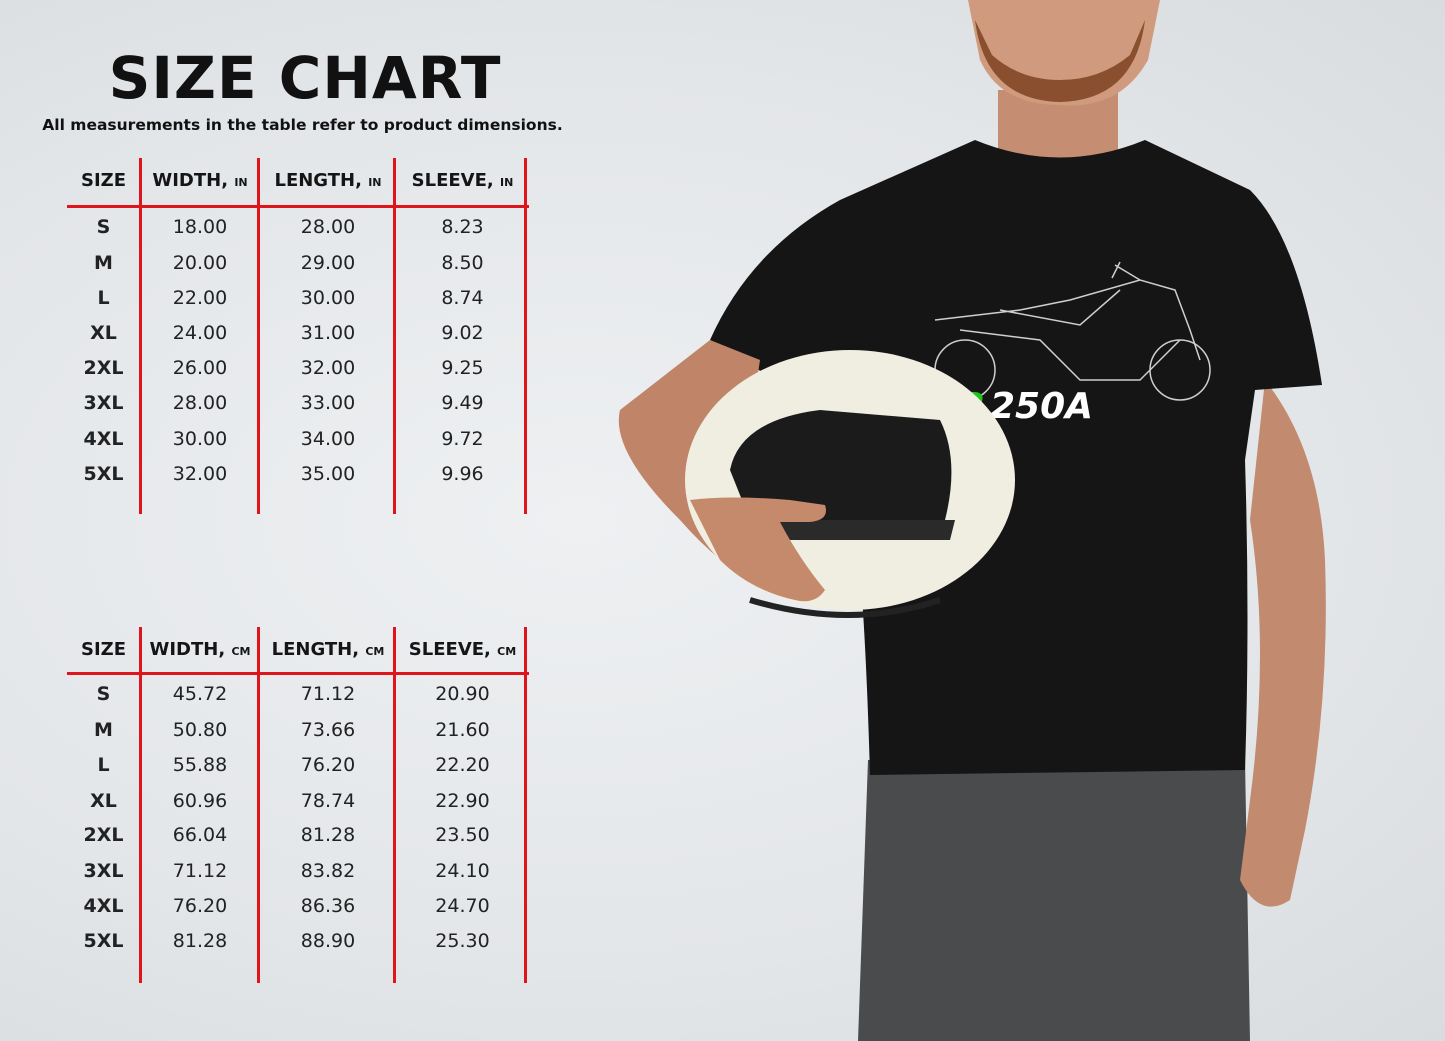  I want to click on shirt-print-250a: 250A, so click(1041, 406).